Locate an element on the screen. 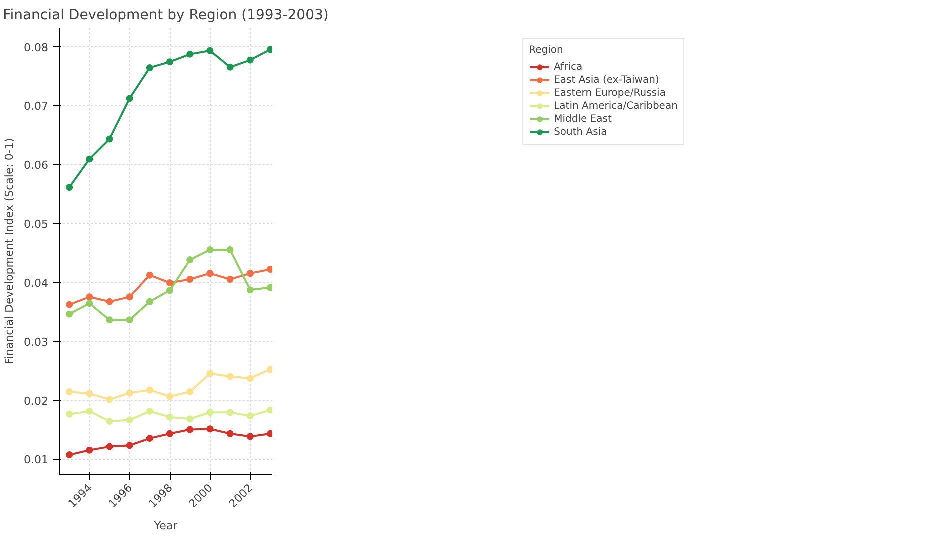  chart-title: Financial Development by Region (1993-2003) is located at coordinates (166, 16).